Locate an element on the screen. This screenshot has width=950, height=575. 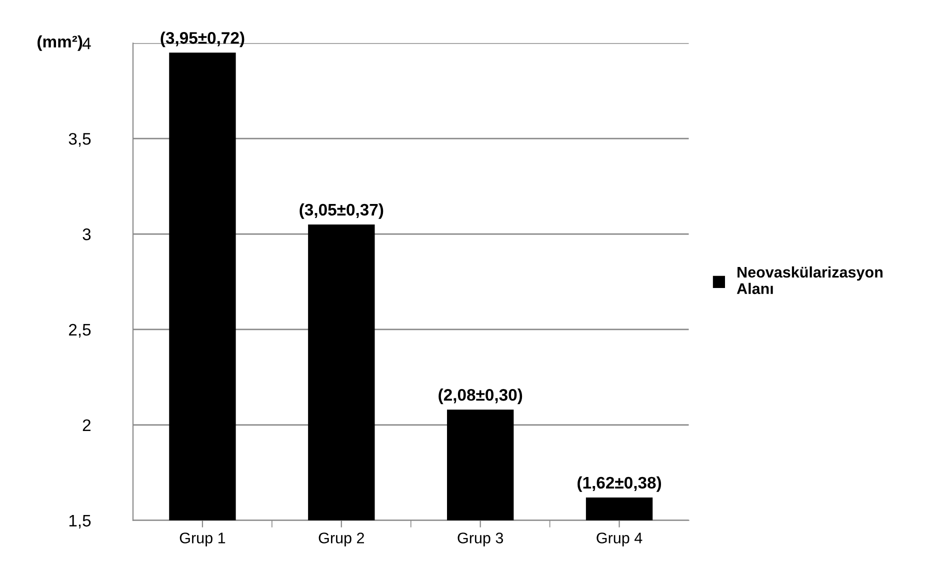
x-tick-label: Grup 1 is located at coordinates (203, 539).